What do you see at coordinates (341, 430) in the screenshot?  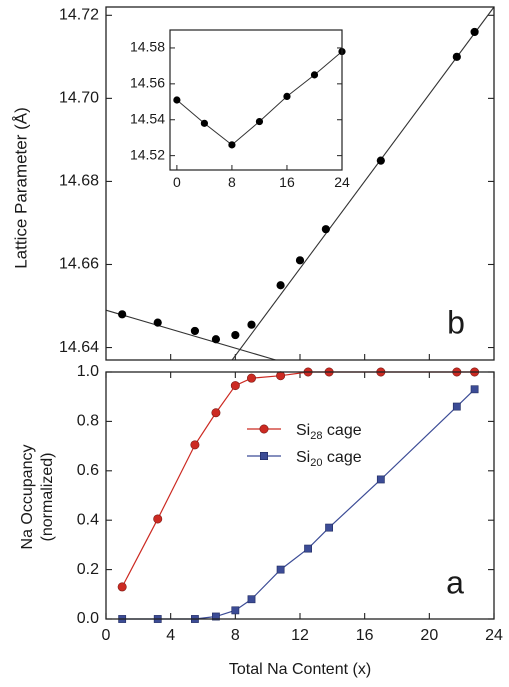 I see `legend-label-si28-rest: cage` at bounding box center [341, 430].